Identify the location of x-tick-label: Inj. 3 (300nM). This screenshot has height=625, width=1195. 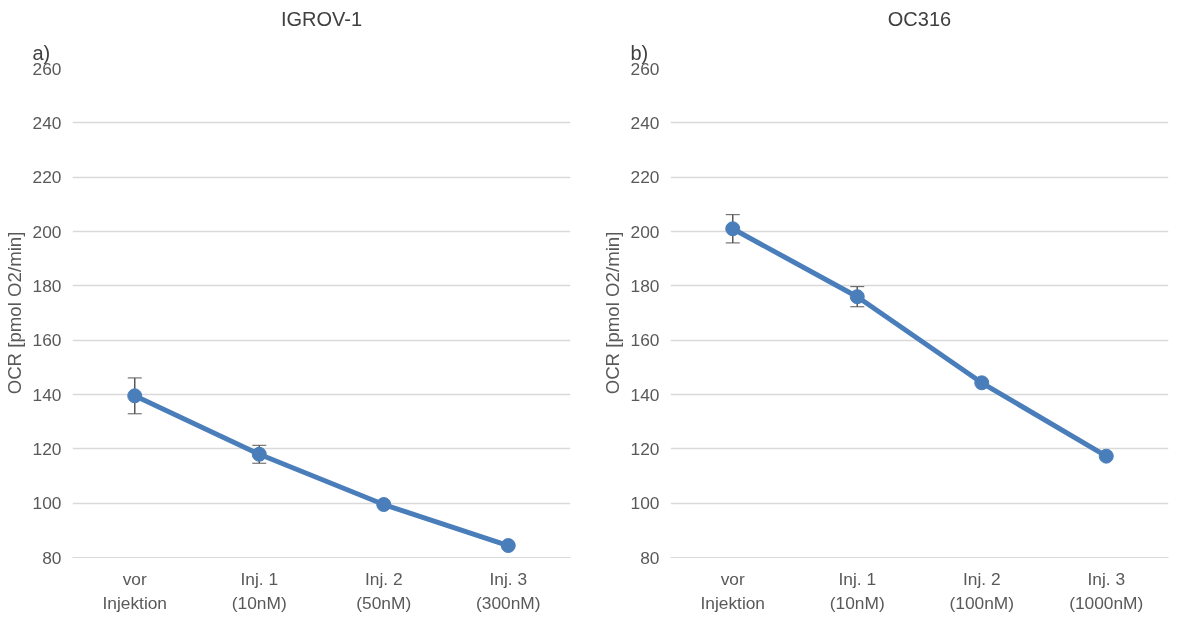
(508, 590).